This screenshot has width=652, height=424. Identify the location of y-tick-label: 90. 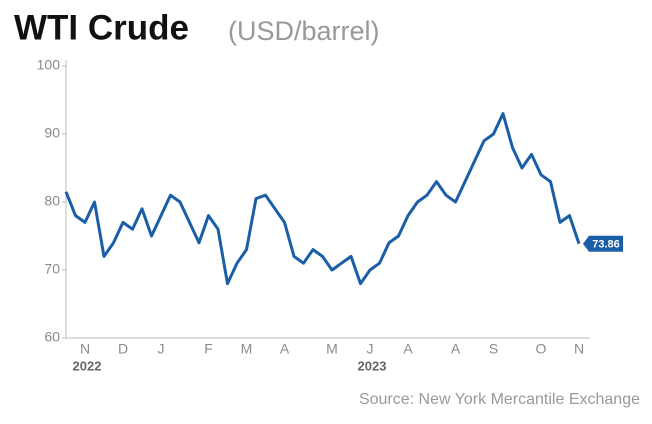
(52, 133).